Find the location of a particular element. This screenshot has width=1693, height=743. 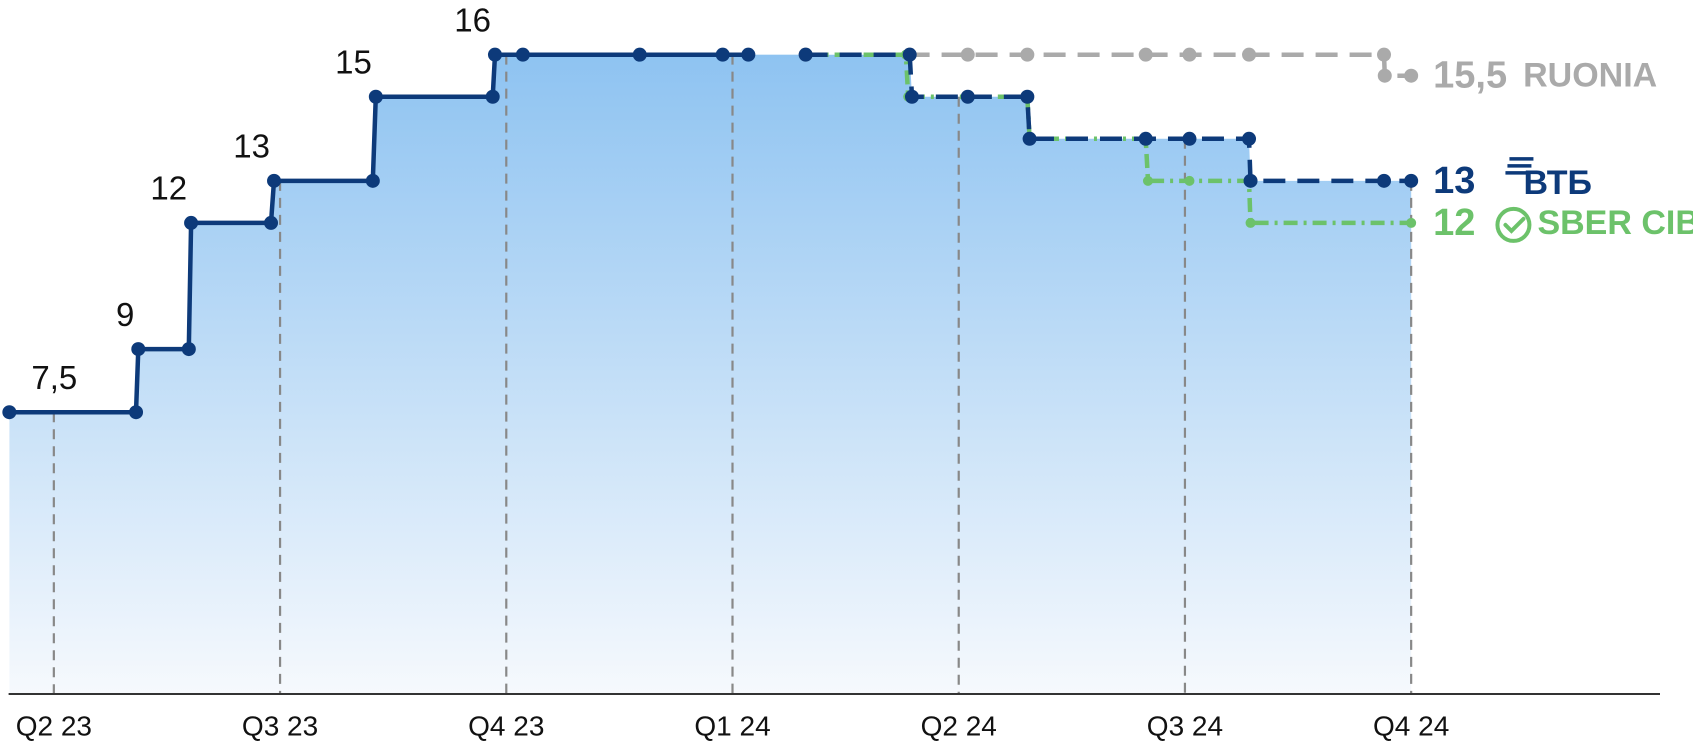

end-label: 13 is located at coordinates (1454, 181).